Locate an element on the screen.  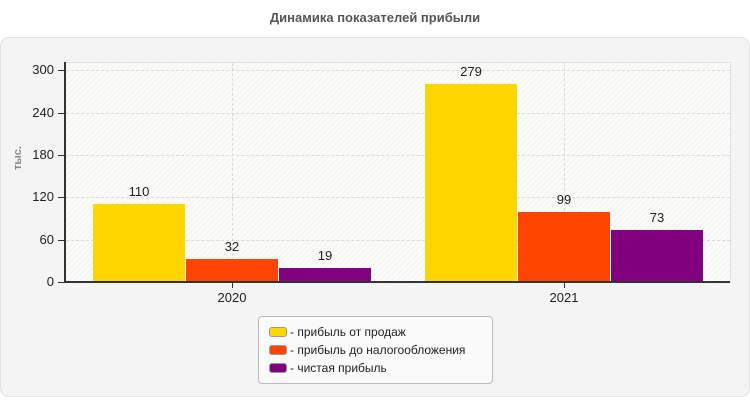
y-tick-label: 180 is located at coordinates (43, 154).